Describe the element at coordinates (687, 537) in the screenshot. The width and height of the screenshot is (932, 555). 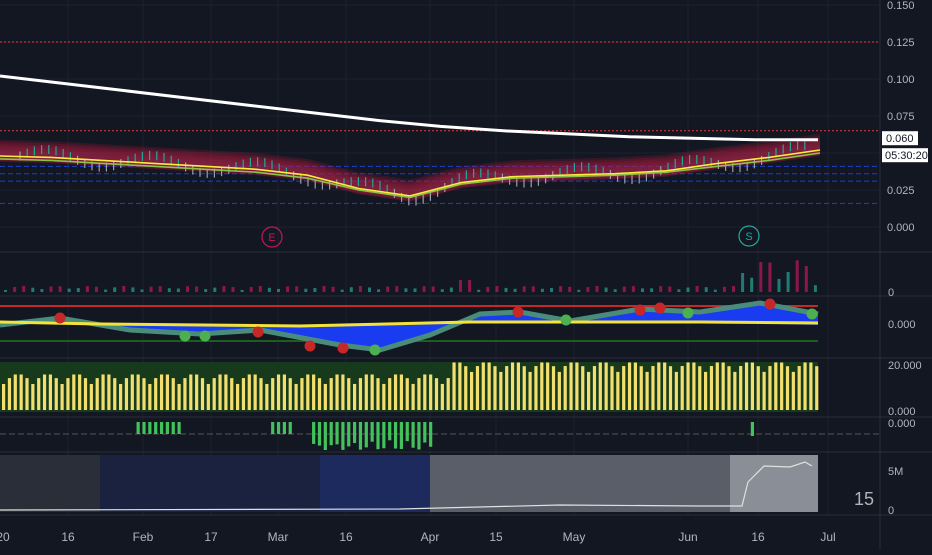
I see `time-tick-9: Jun` at that location.